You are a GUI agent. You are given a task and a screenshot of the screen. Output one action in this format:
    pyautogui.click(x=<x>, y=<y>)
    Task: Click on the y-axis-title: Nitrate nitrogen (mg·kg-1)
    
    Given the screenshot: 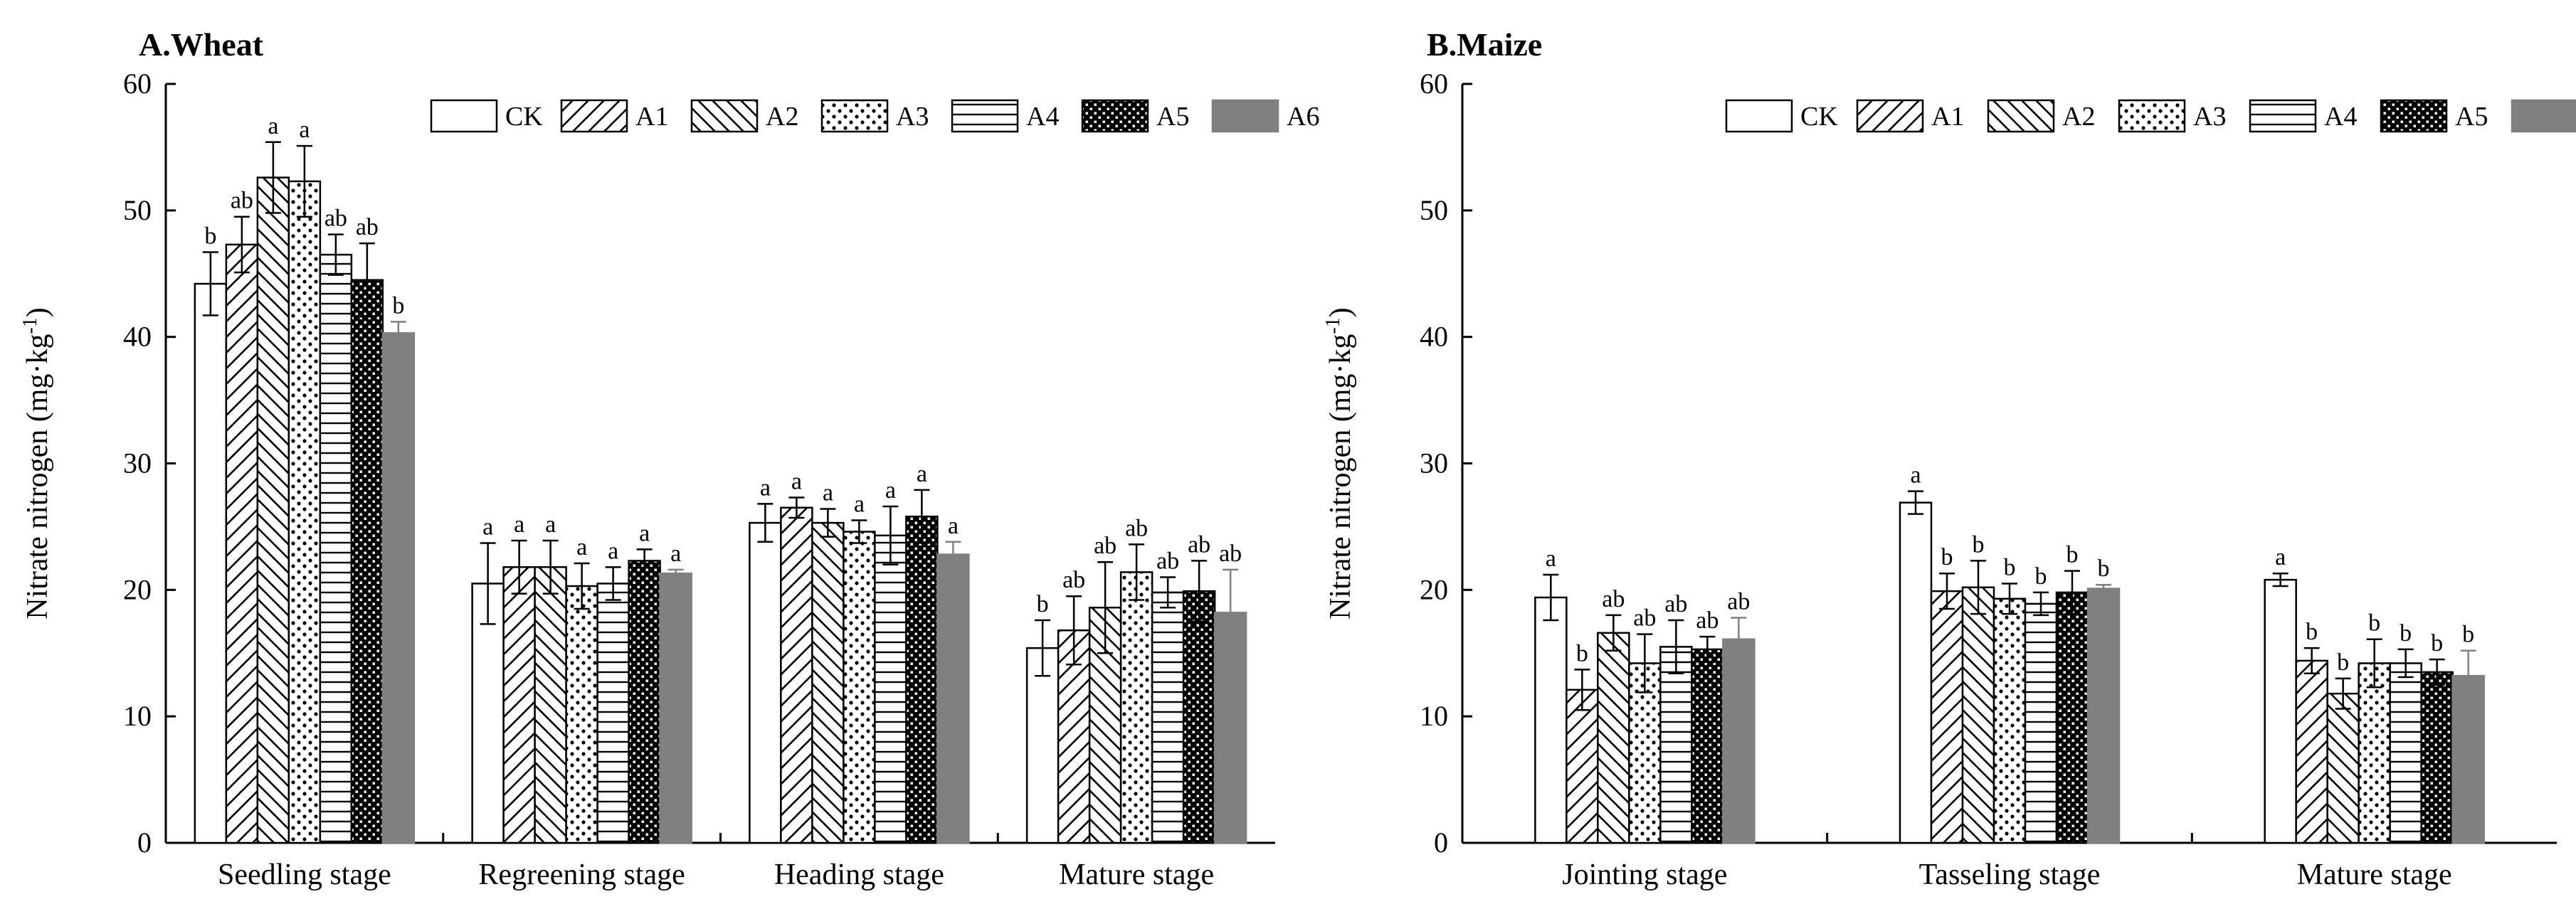 What is the action you would take?
    pyautogui.click(x=37, y=463)
    